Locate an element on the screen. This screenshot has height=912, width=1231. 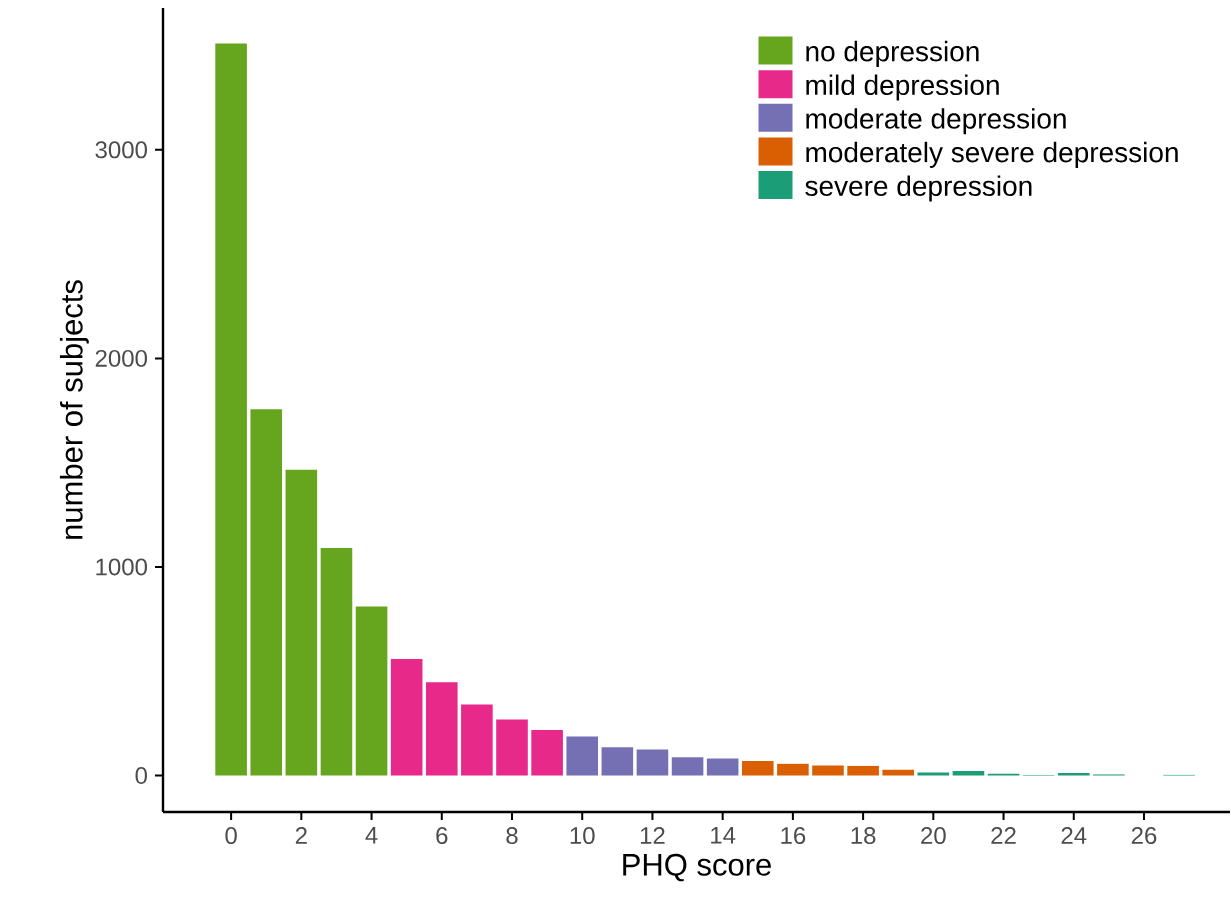
legend-label: severe depression is located at coordinates (918, 188).